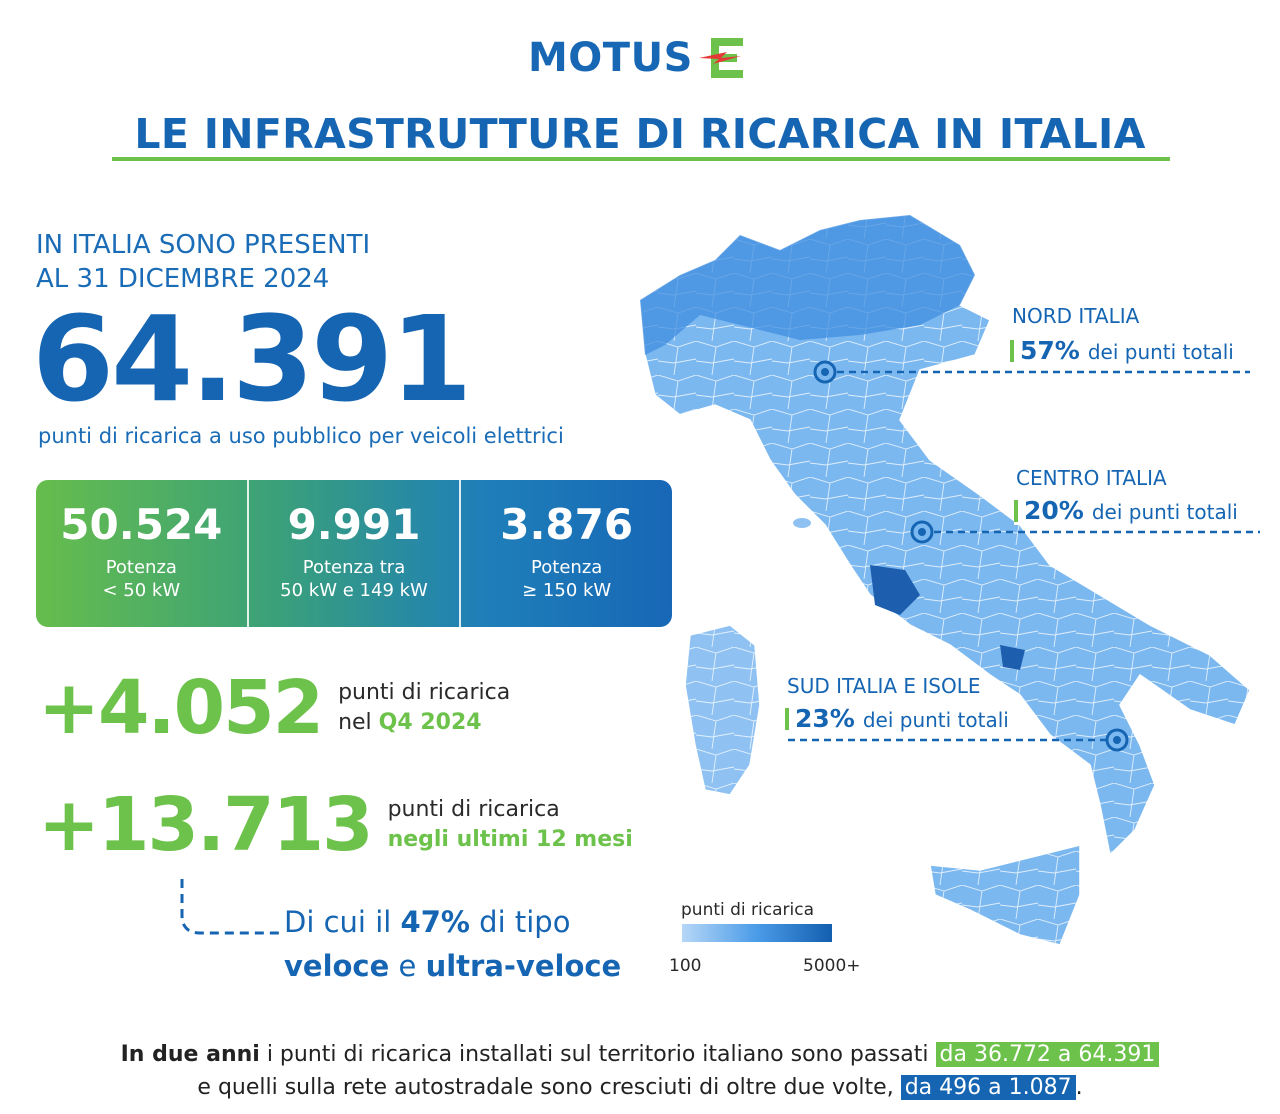  Describe the element at coordinates (1091, 478) in the screenshot. I see `region-name-center: CENTRO ITALIA` at that location.